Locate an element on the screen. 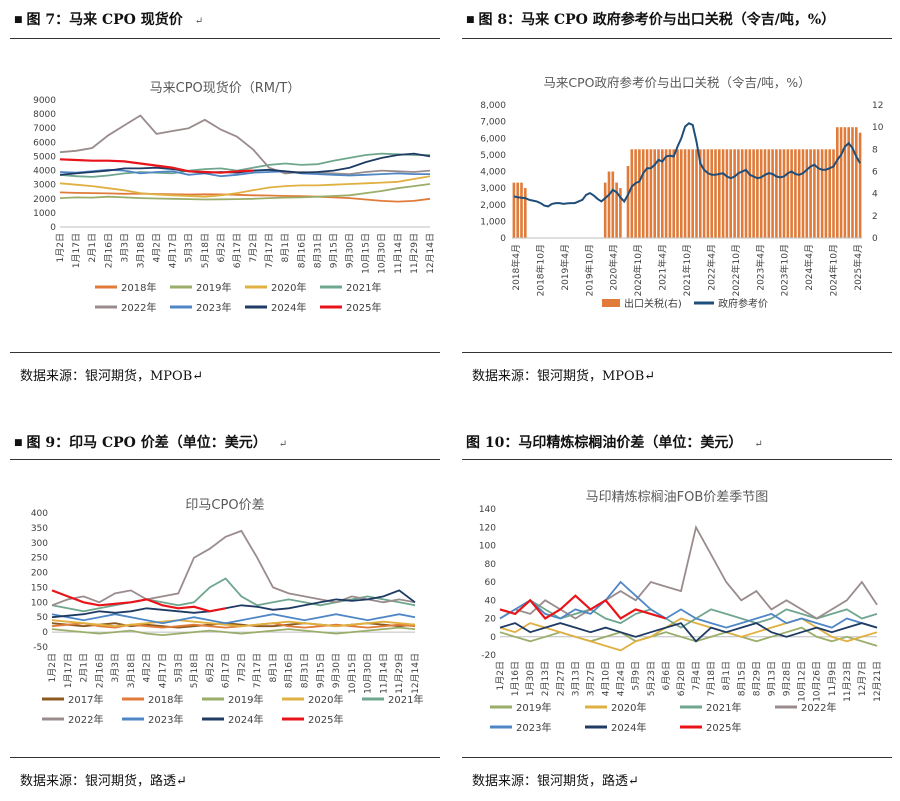 This screenshot has width=900, height=801. y-tick-label: 7,000 is located at coordinates (493, 123).